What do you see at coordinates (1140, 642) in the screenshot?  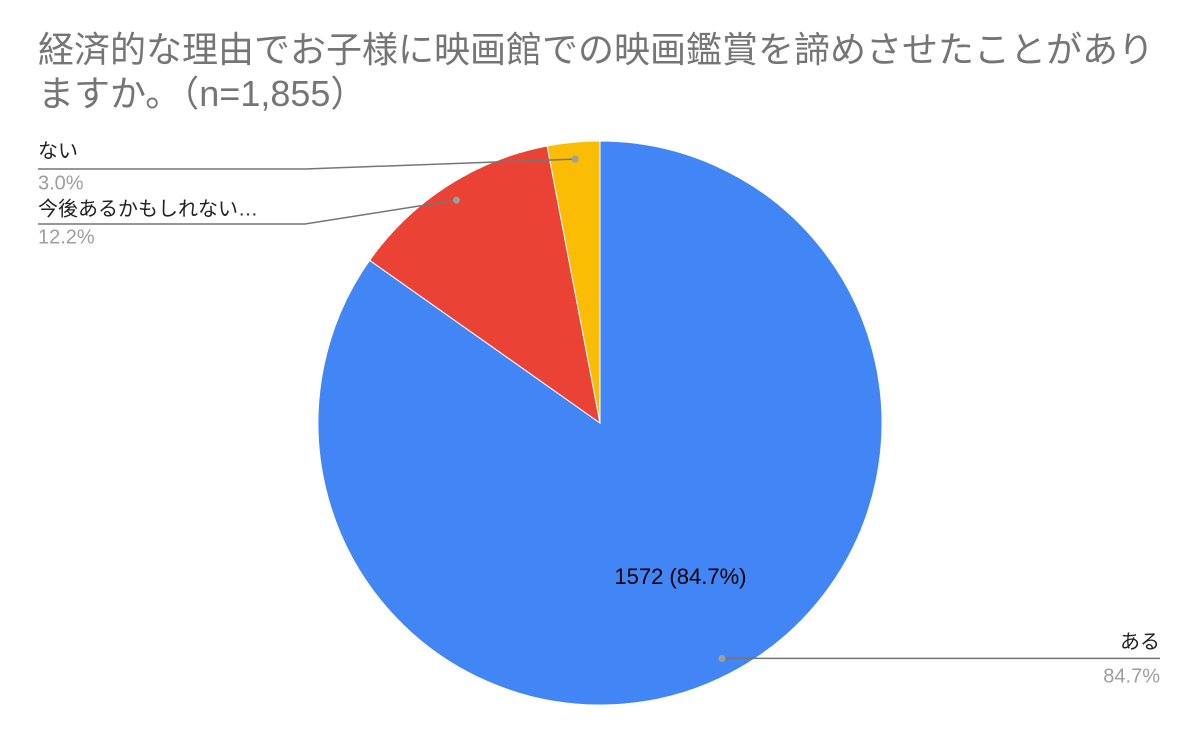 I see `callout-label: ある` at bounding box center [1140, 642].